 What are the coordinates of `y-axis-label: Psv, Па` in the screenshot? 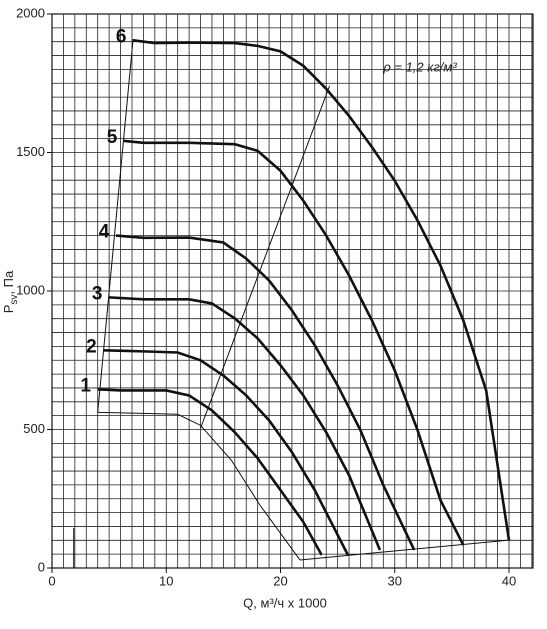 It's located at (10, 291).